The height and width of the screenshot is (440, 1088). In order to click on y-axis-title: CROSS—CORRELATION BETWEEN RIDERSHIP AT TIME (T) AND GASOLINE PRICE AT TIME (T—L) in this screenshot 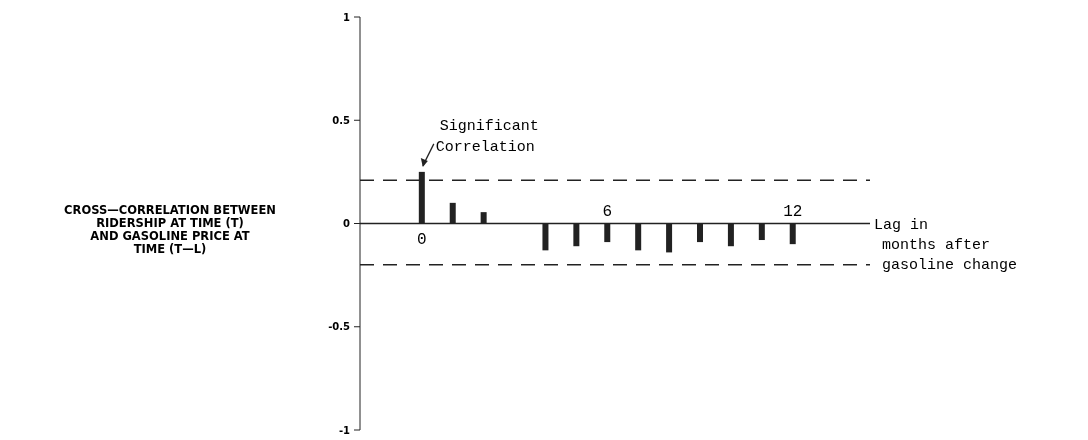, I will do `click(170, 229)`.